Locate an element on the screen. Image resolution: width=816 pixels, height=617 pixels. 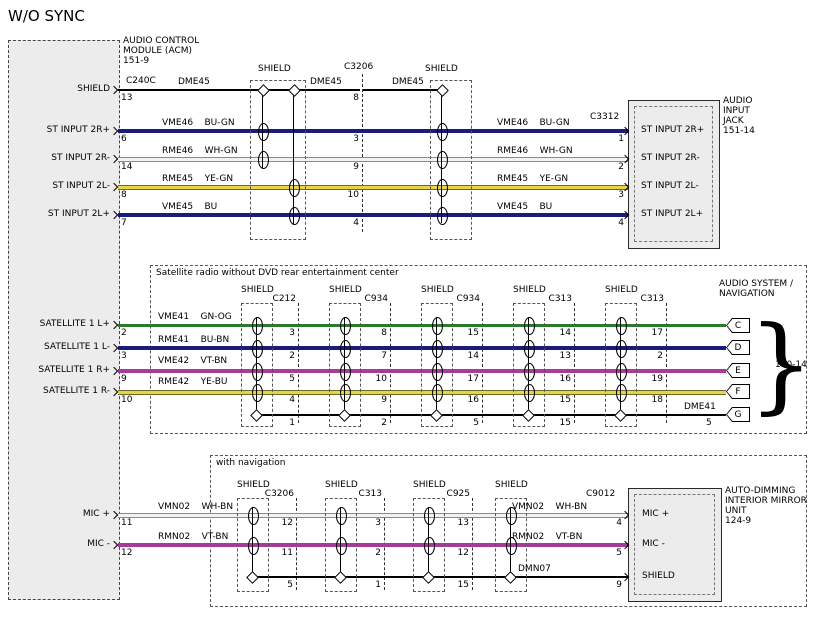
pin-number: 10 is located at coordinates (381, 379).